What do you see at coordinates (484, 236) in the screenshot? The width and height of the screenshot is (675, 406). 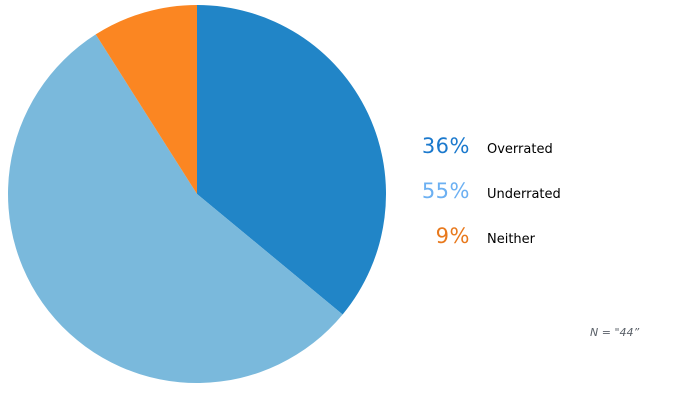 I see `legend-item-neither: 9% Neither` at bounding box center [484, 236].